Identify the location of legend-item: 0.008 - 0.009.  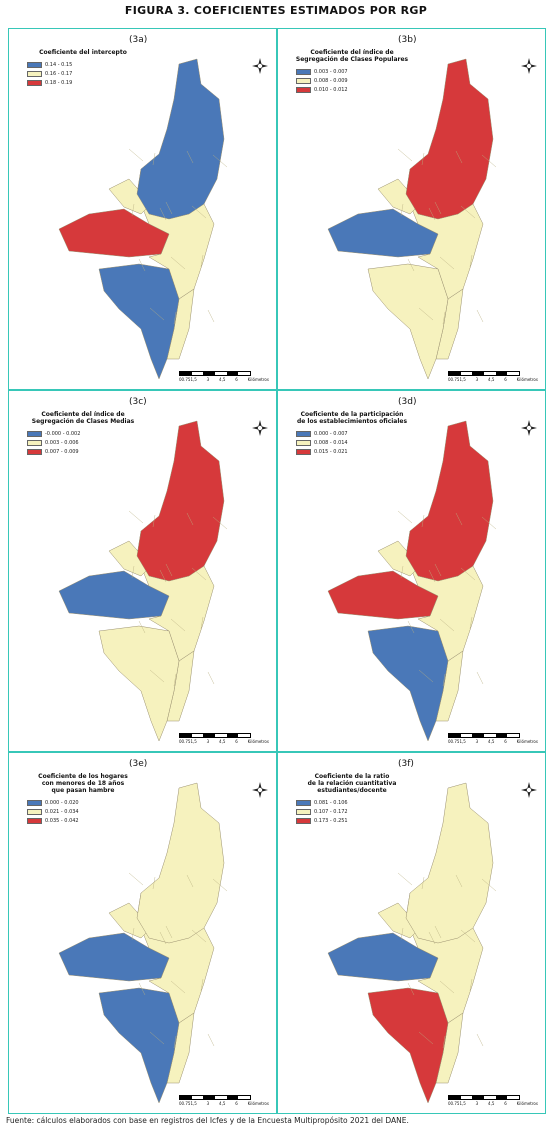
(322, 80).